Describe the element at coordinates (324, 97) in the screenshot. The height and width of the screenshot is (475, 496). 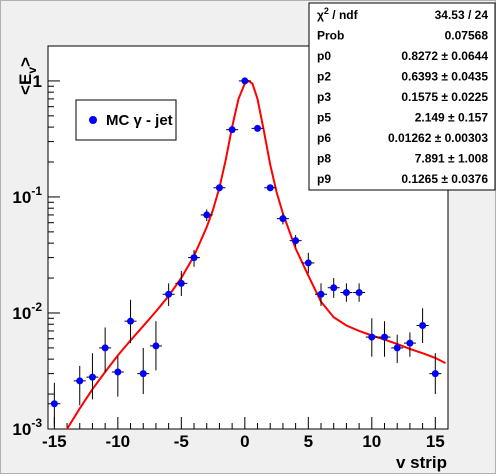
I see `stats-param-name: p3` at that location.